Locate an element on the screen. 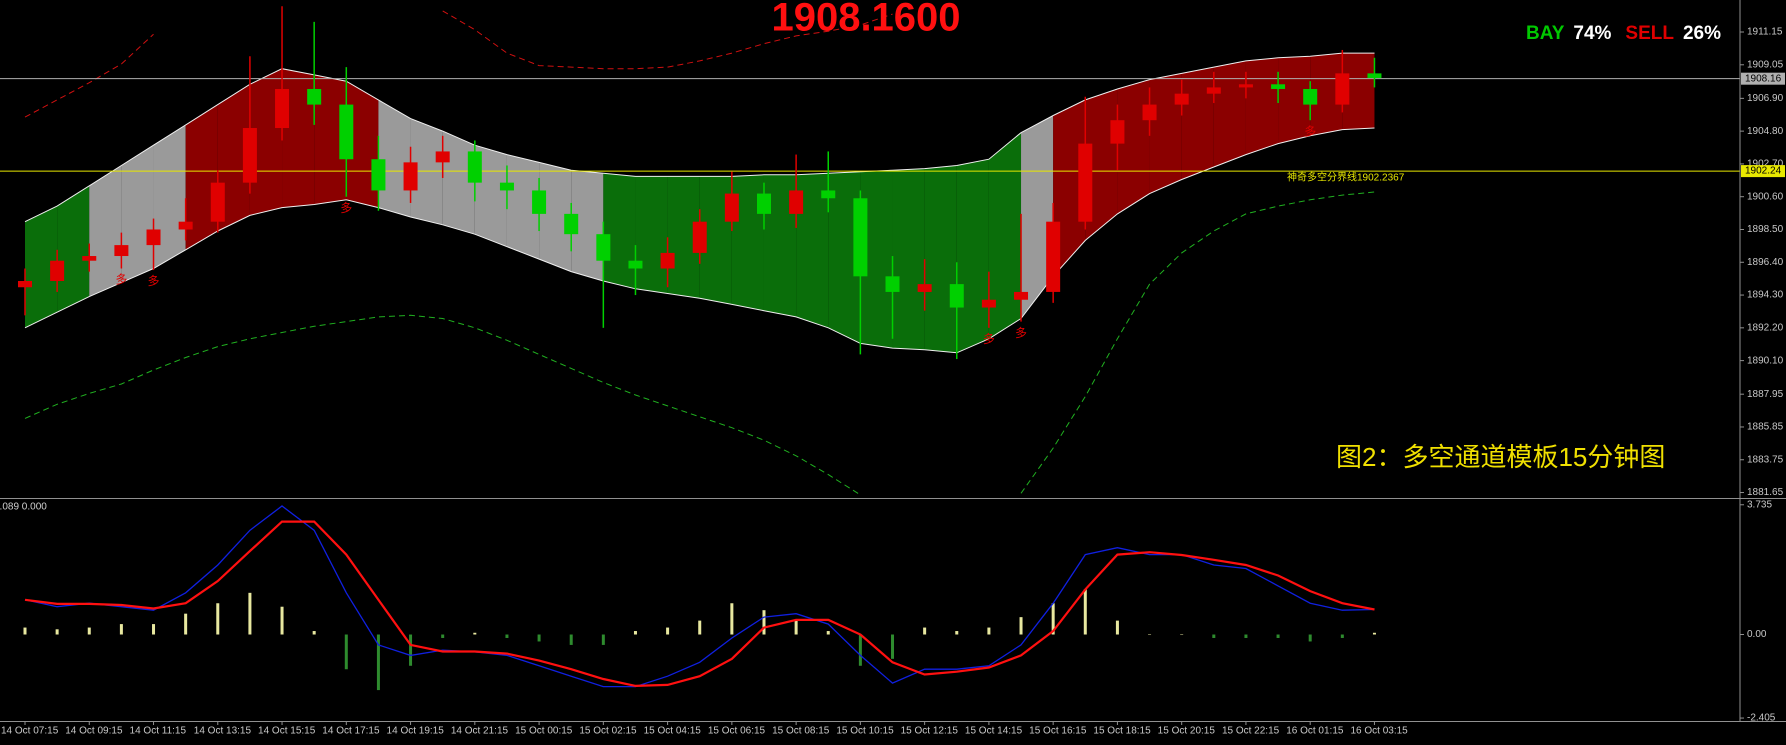 The width and height of the screenshot is (1786, 745). x-tick-label: 15 Oct 10:15 is located at coordinates (865, 731).